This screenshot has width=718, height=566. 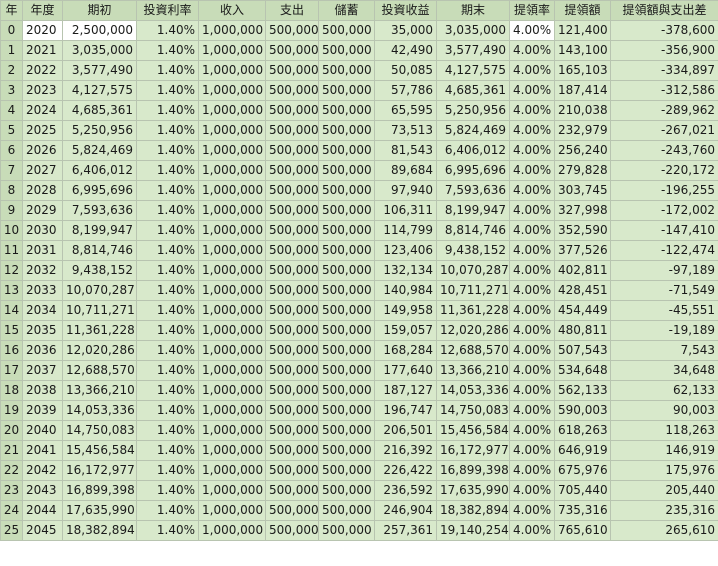 I want to click on cell-opening-balance: 16,899,398, so click(x=99, y=490).